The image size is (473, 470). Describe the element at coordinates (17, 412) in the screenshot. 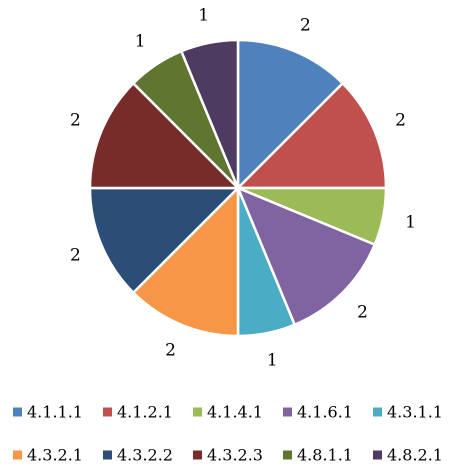

I see `legend-swatch-4.1.1.1` at that location.